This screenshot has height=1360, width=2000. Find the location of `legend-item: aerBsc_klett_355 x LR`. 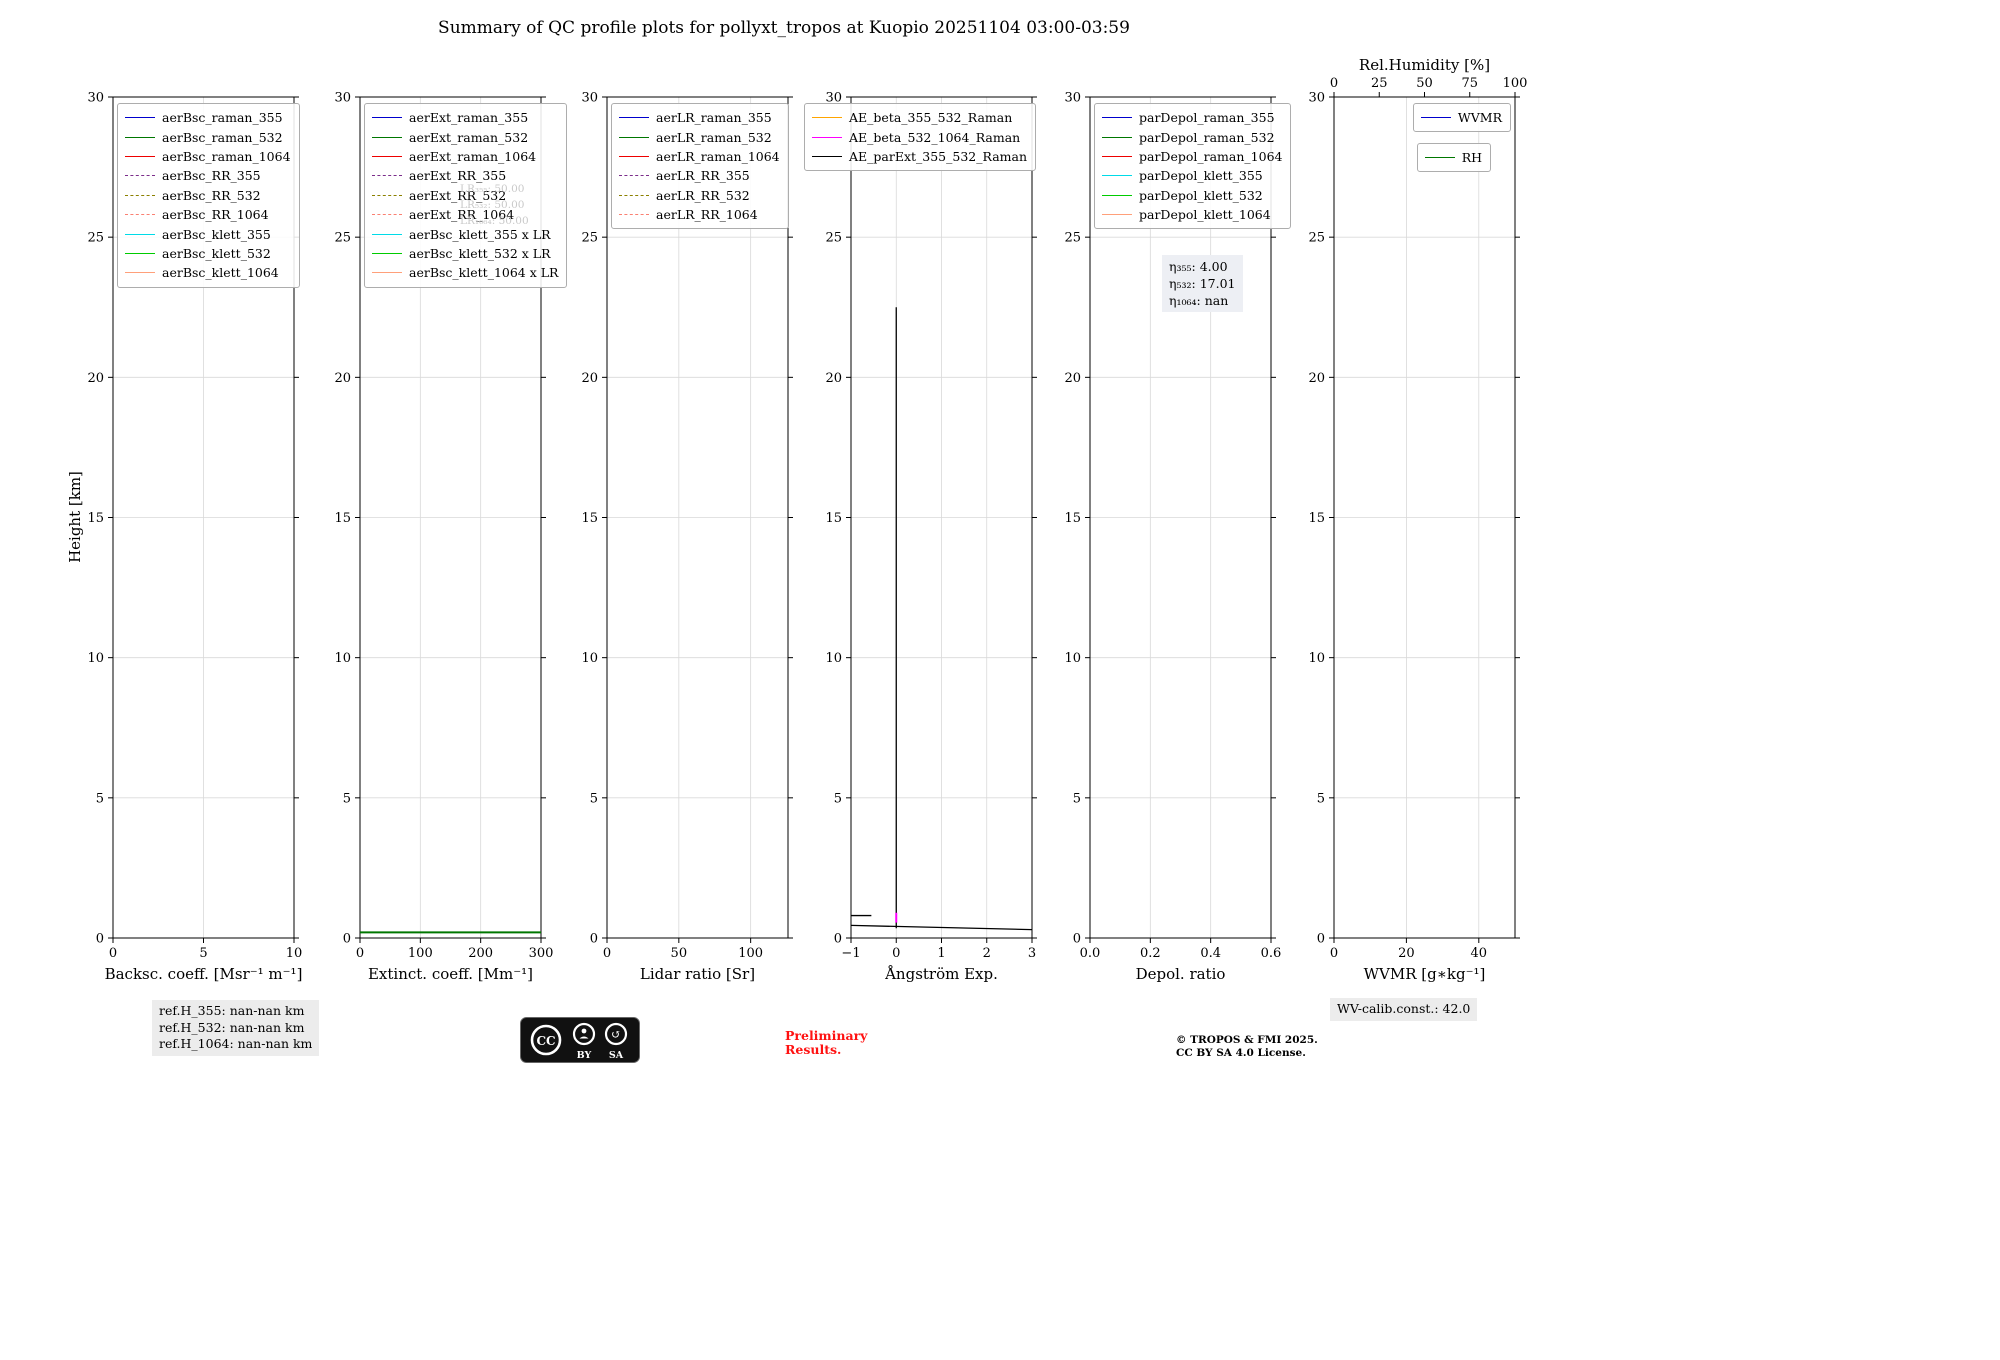

legend-item: aerBsc_klett_355 x LR is located at coordinates (465, 233).